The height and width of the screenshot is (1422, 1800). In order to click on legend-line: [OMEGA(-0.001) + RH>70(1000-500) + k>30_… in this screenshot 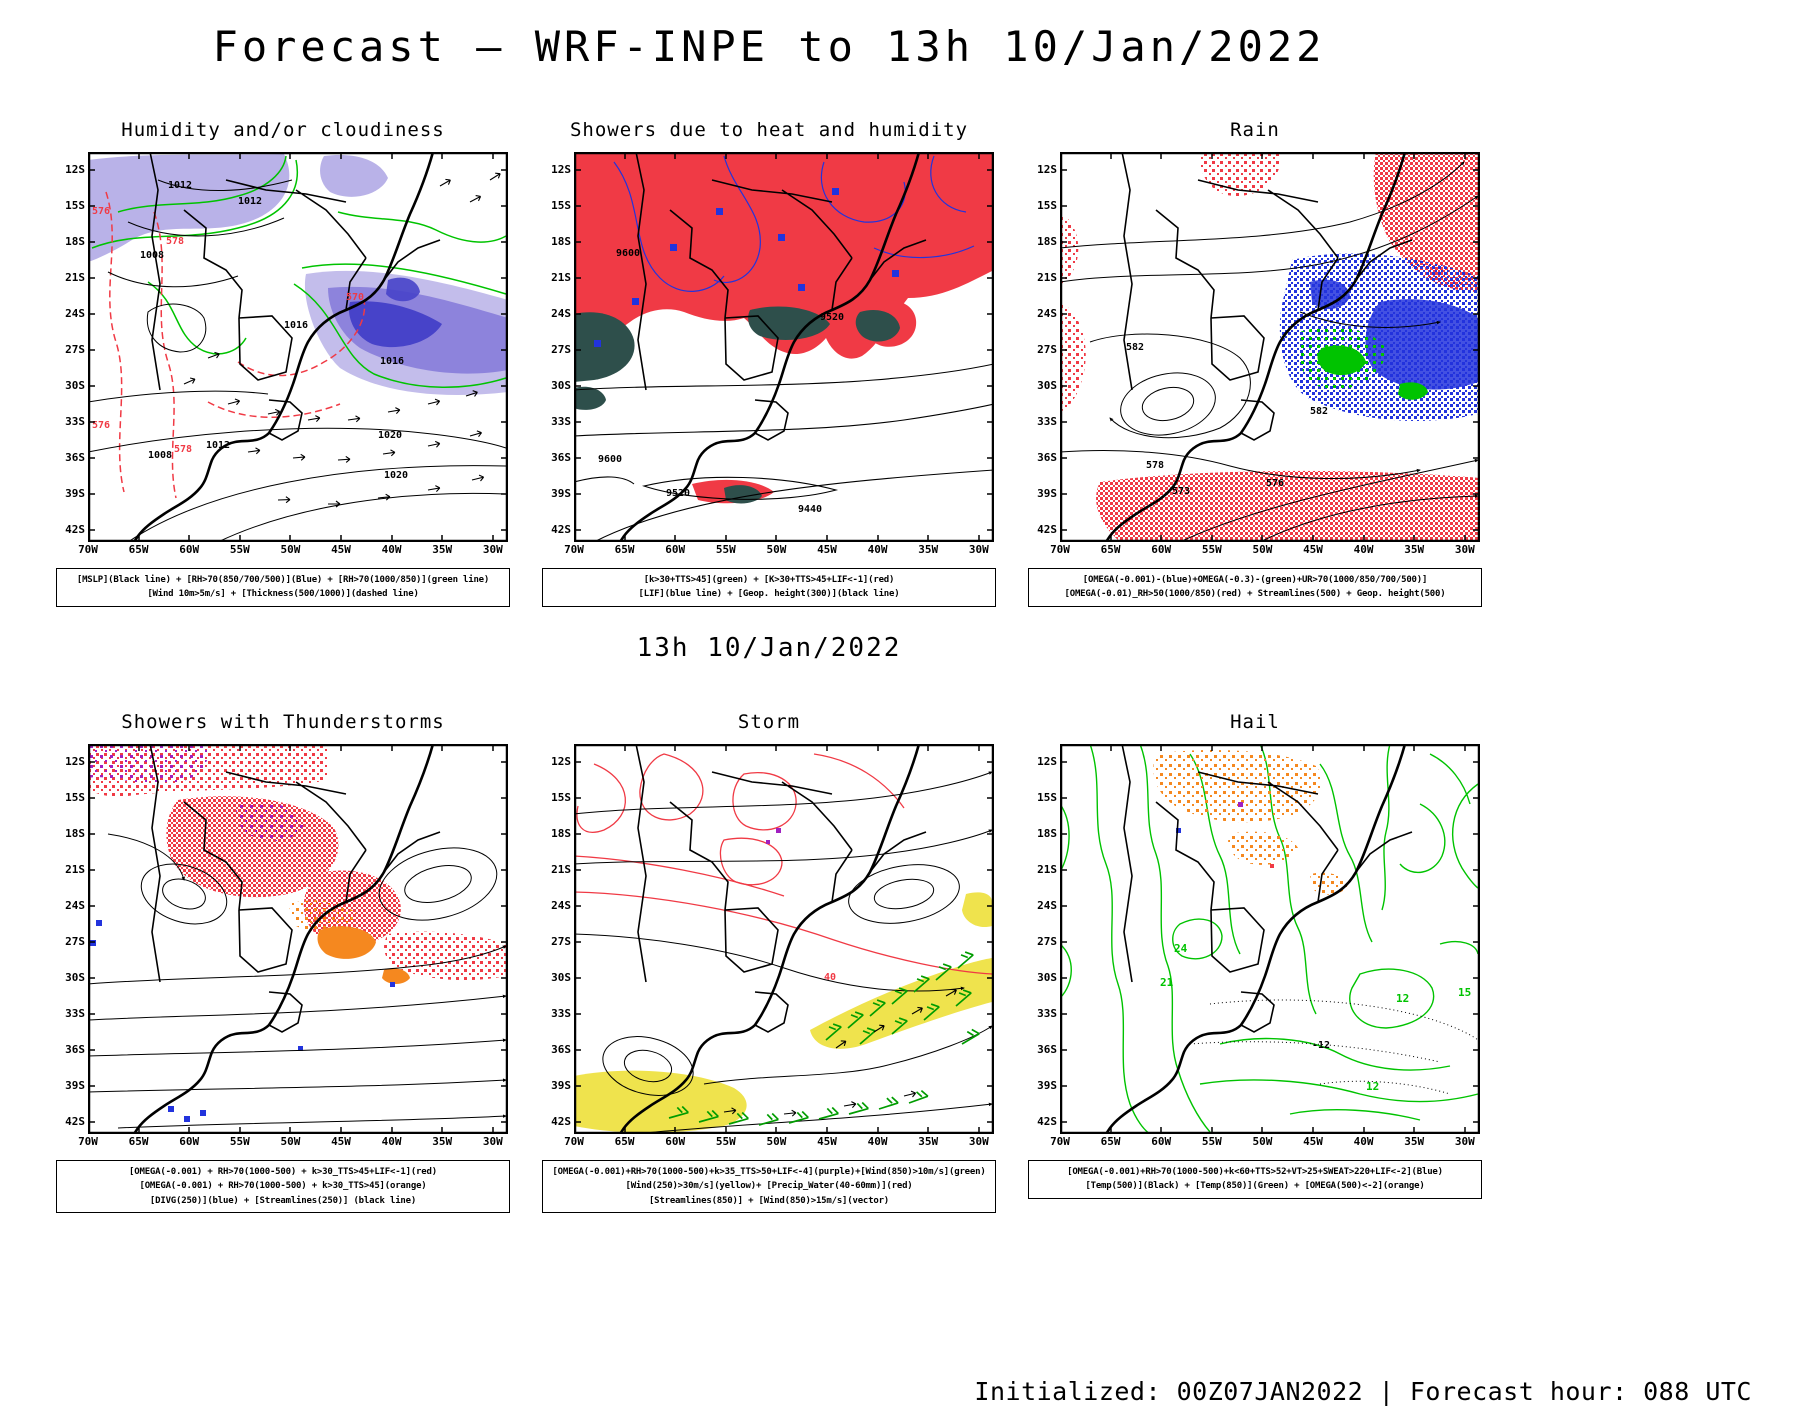, I will do `click(283, 1171)`.